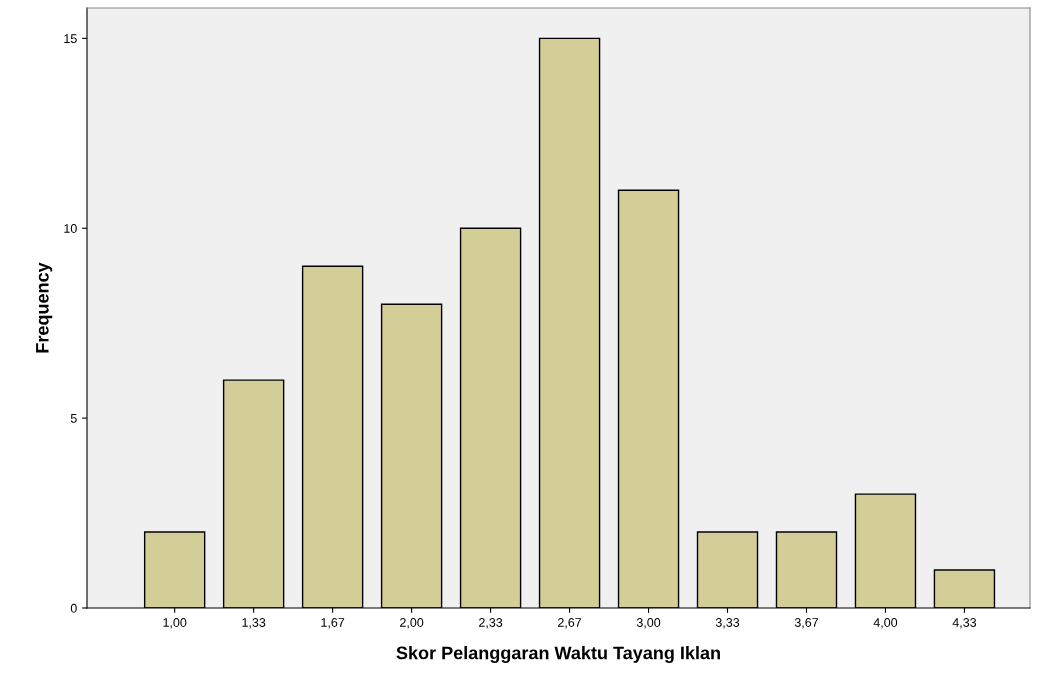  I want to click on x-tick-label: 1,00, so click(175, 623).